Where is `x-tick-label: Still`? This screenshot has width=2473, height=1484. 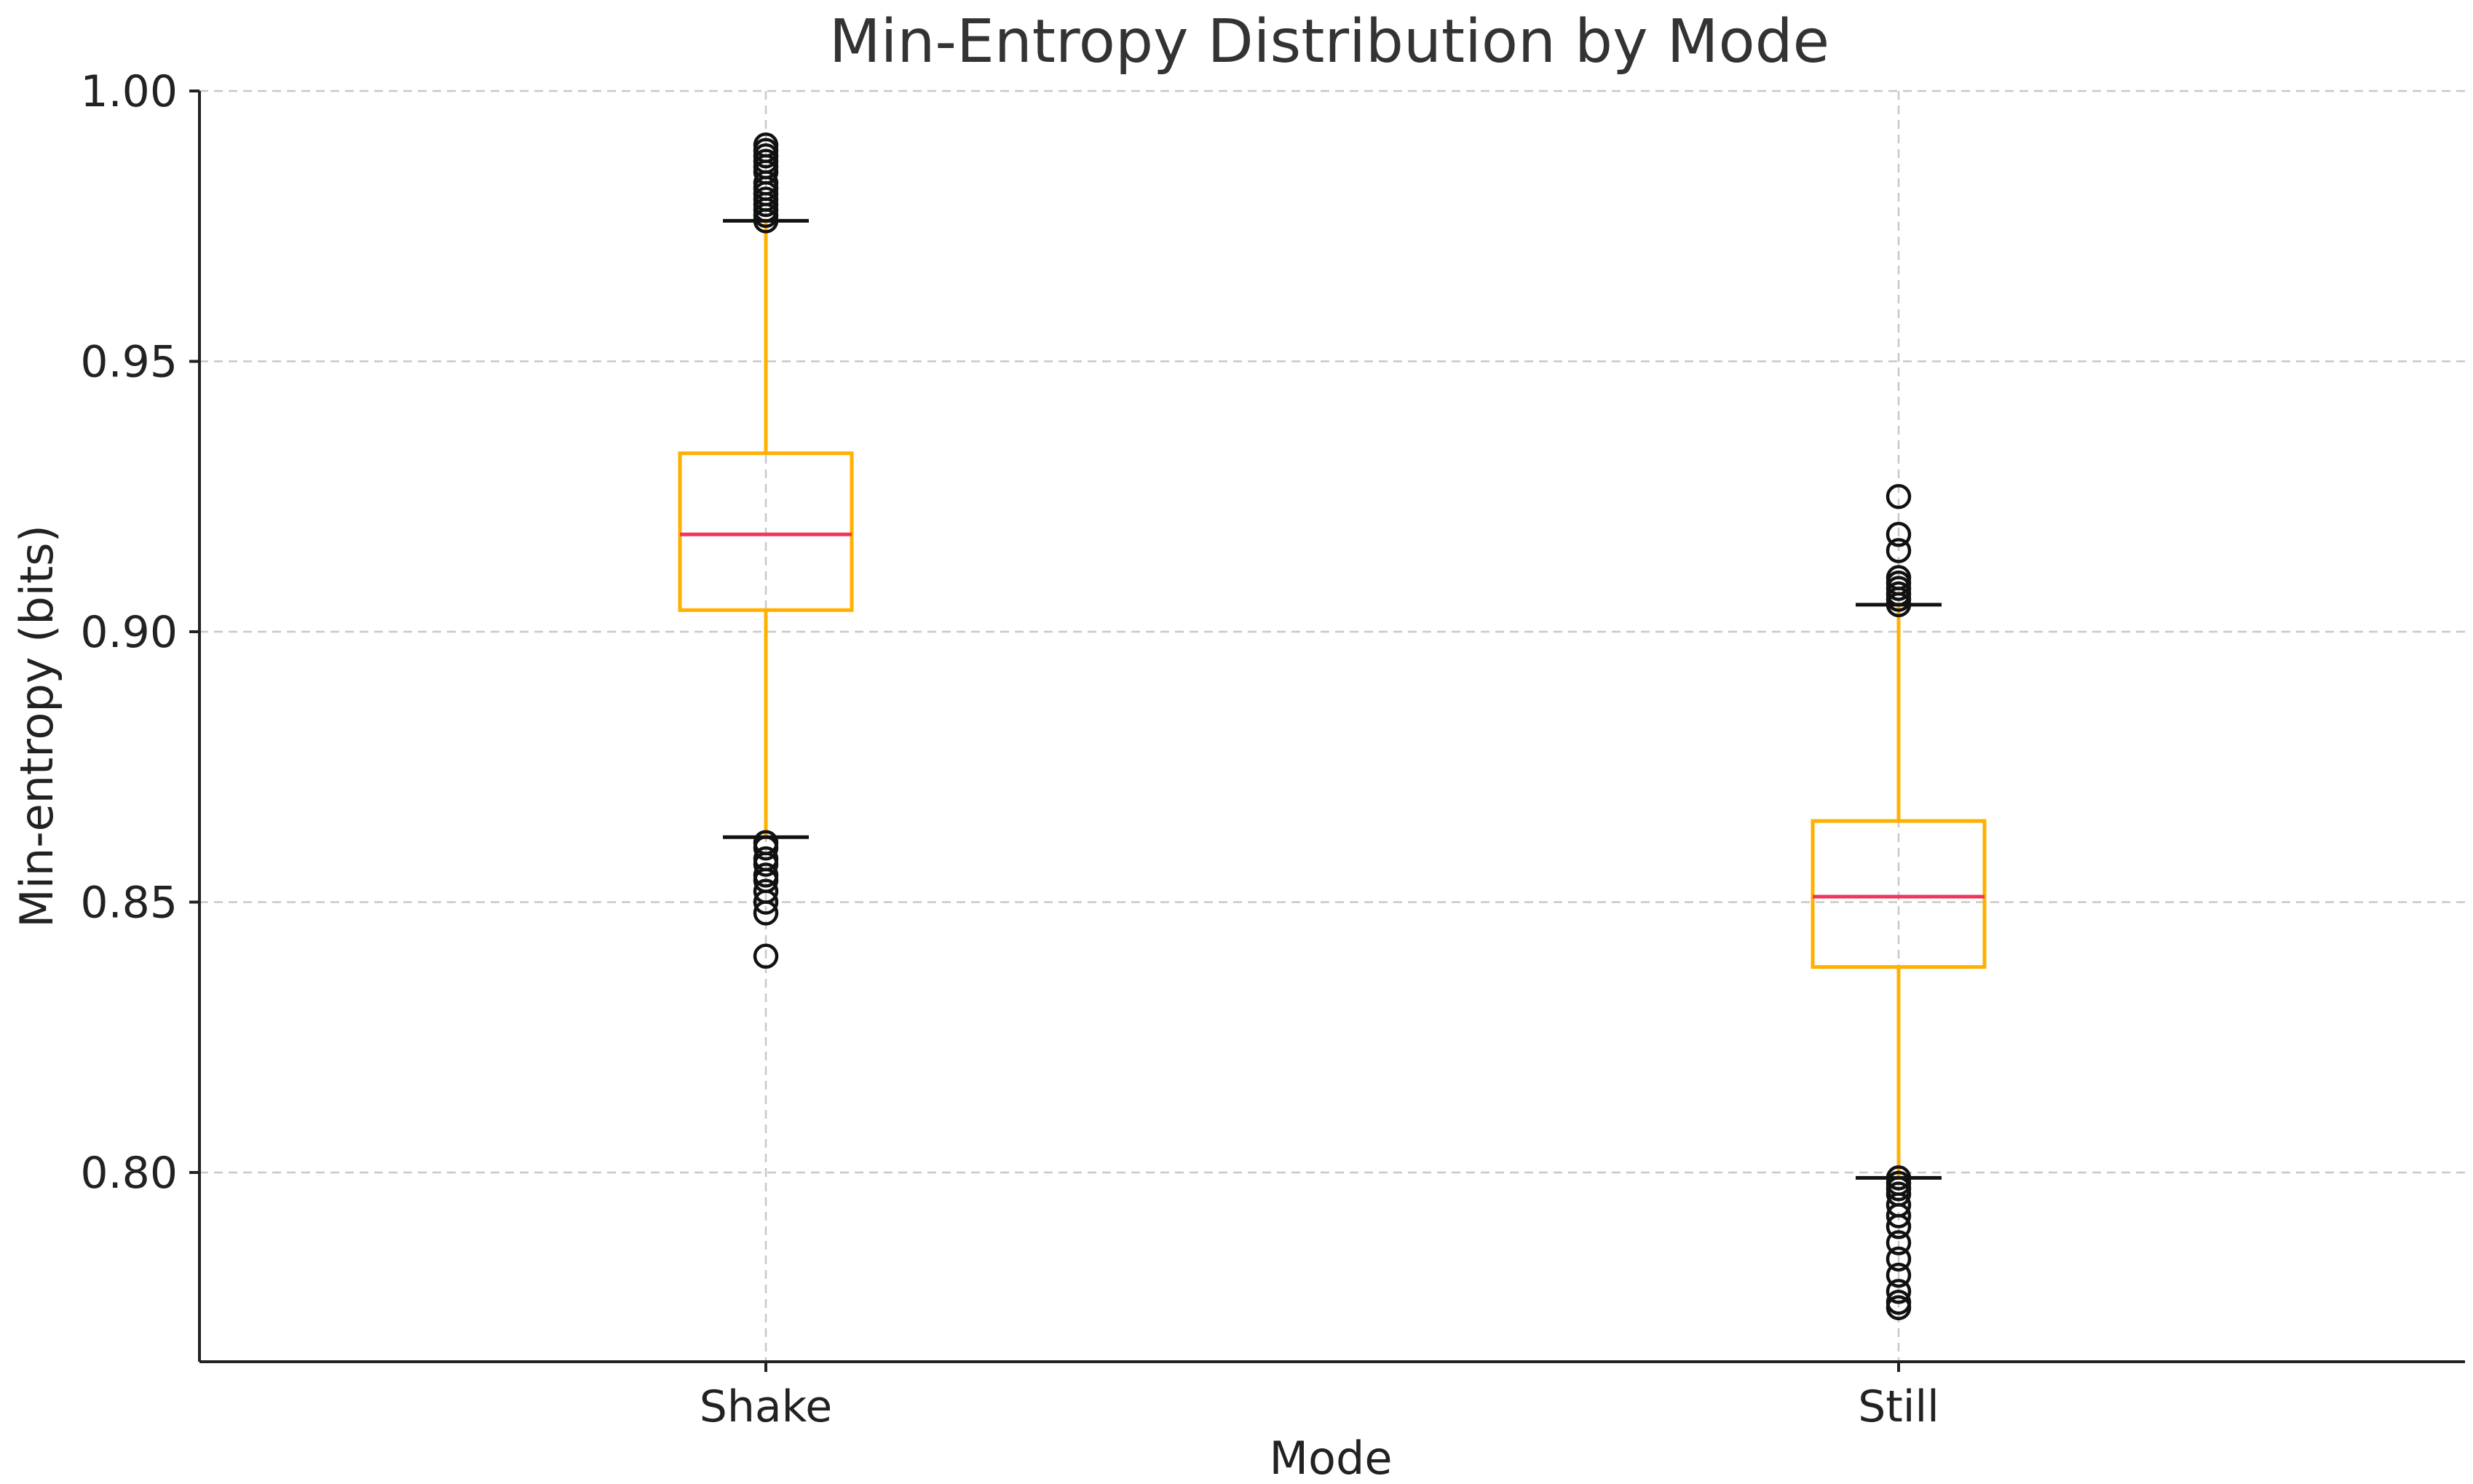
x-tick-label: Still is located at coordinates (1898, 1406).